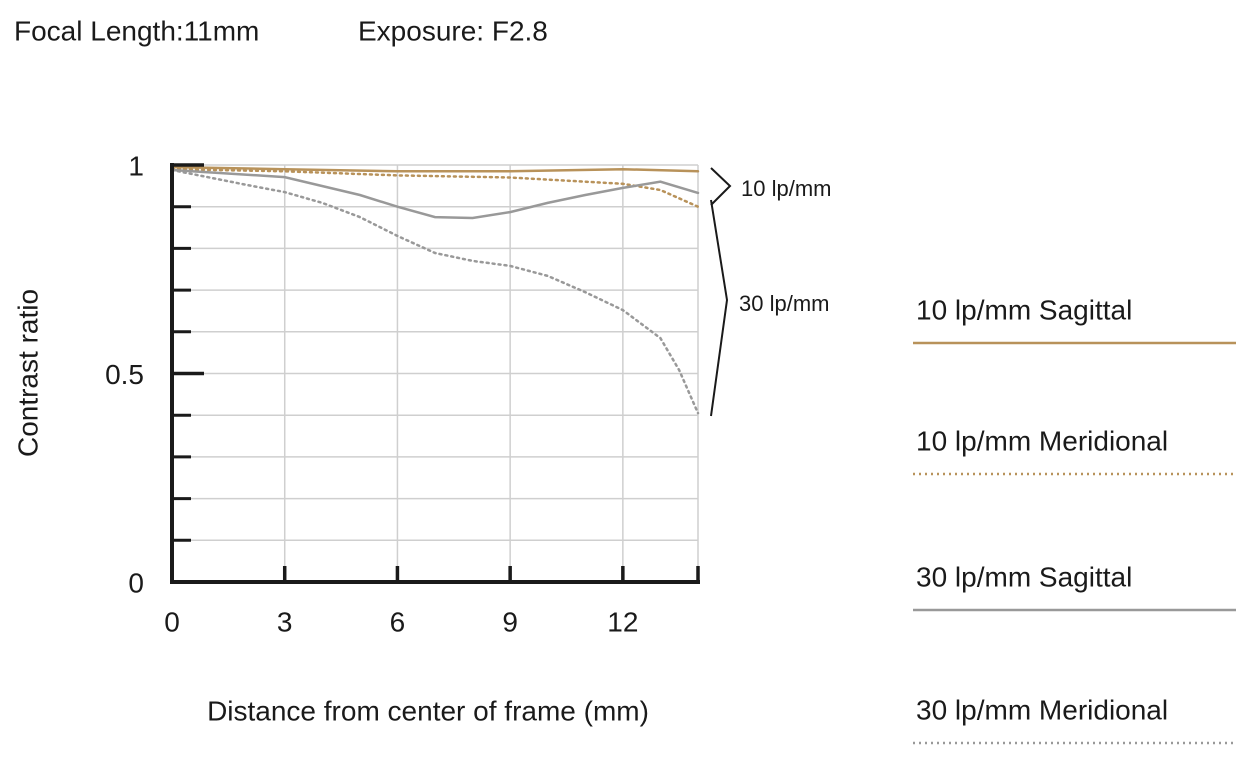 The height and width of the screenshot is (762, 1255). I want to click on chart-subtitle: Exposure: F2.8, so click(453, 30).